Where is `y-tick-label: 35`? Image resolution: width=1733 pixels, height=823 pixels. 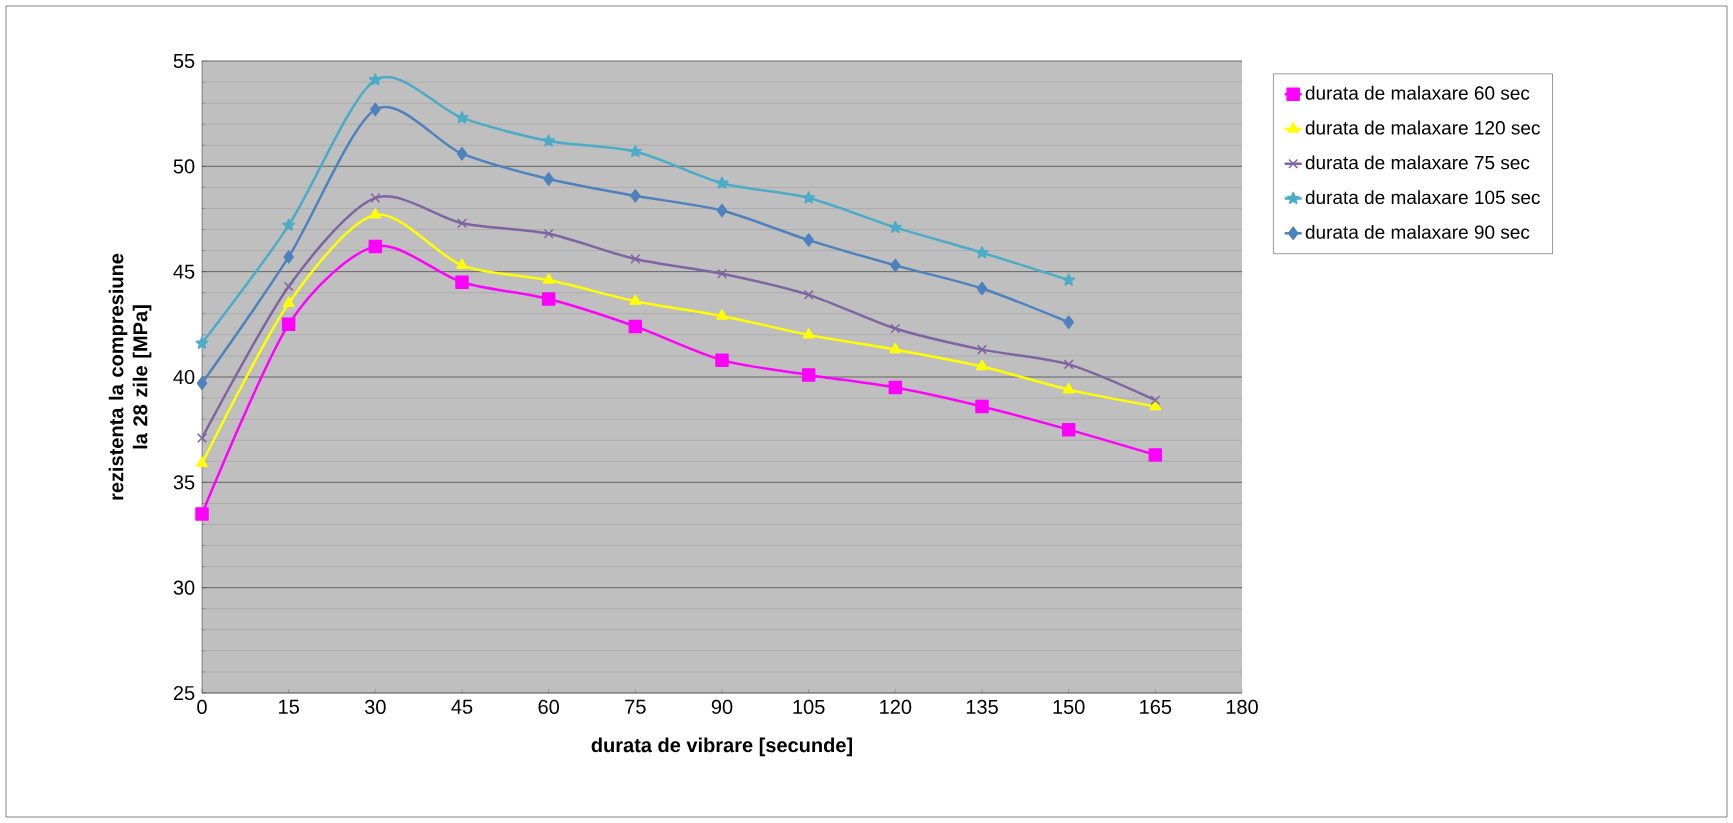 y-tick-label: 35 is located at coordinates (184, 482).